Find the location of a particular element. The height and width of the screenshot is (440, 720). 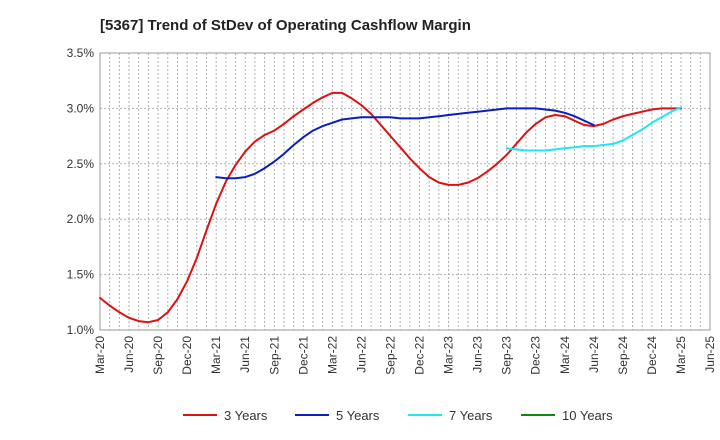

legend-label: 7 Years is located at coordinates (471, 415).